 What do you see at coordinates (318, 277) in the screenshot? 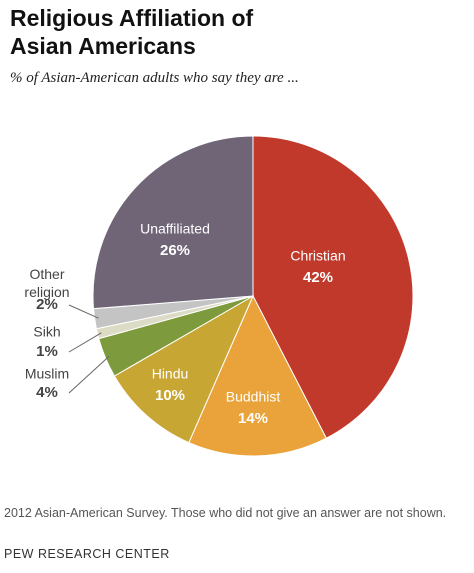
I see `value-label: 42%` at bounding box center [318, 277].